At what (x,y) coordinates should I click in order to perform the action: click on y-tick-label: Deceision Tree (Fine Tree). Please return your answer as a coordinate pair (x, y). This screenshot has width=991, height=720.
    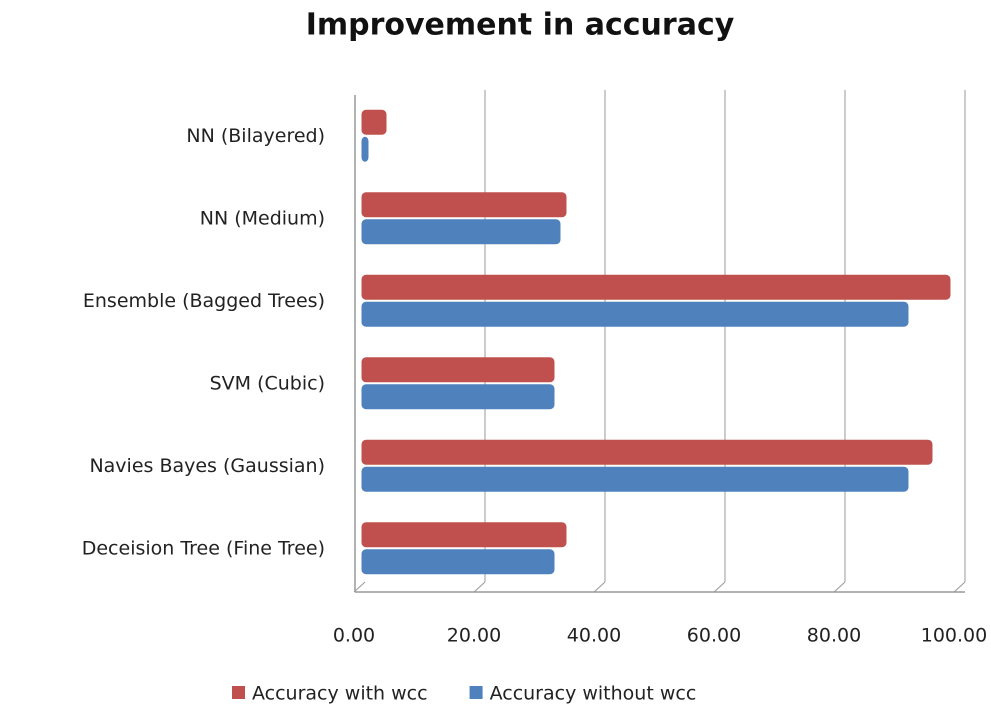
    Looking at the image, I should click on (203, 548).